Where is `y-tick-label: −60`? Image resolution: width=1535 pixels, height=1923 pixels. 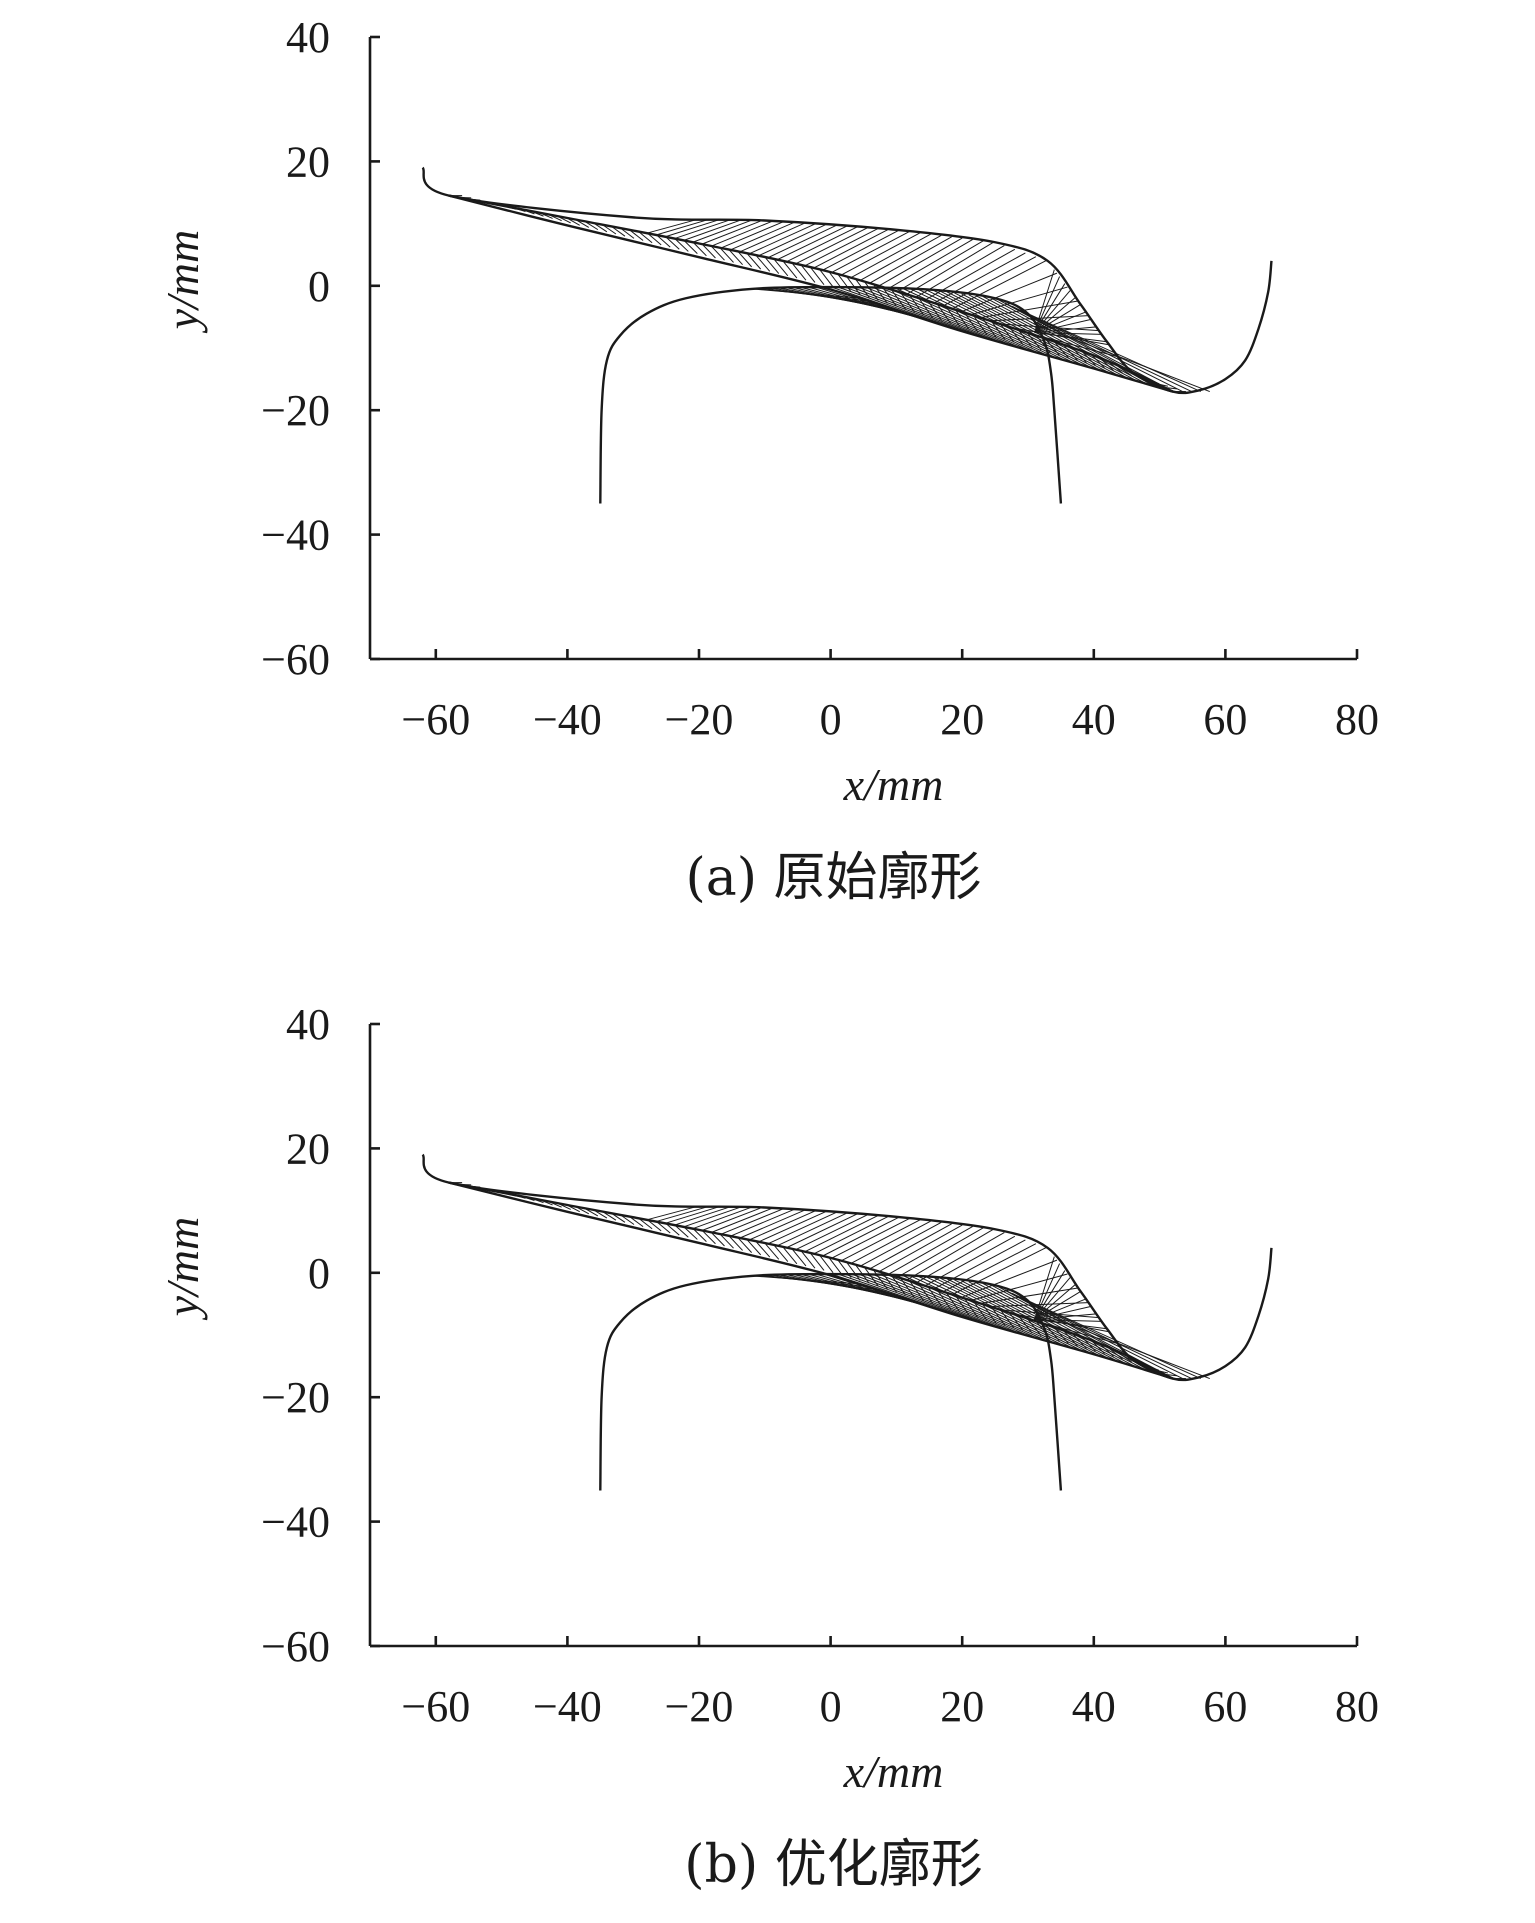
y-tick-label: −60 is located at coordinates (295, 659).